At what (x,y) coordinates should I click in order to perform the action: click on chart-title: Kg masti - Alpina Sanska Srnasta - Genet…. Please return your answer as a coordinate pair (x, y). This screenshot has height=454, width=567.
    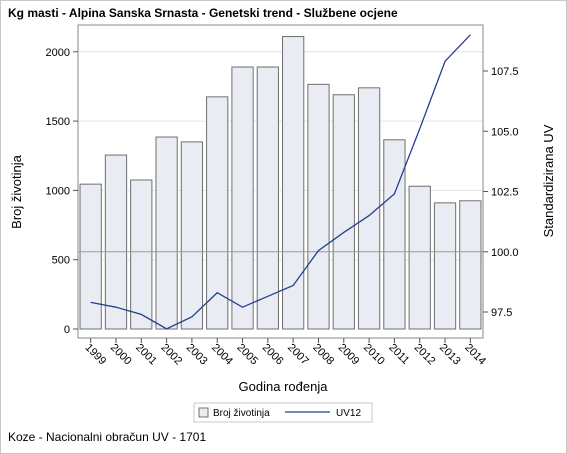
    Looking at the image, I should click on (203, 13).